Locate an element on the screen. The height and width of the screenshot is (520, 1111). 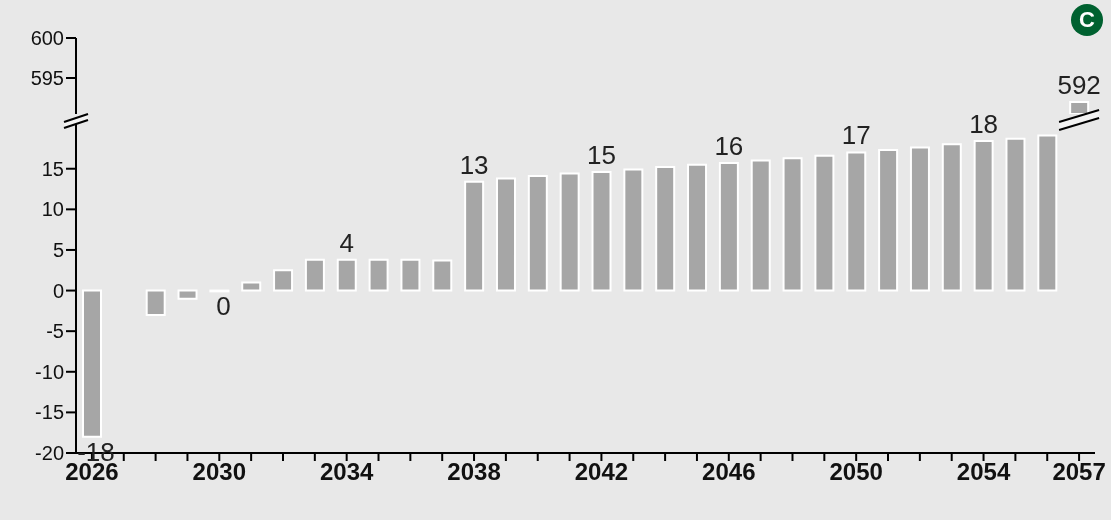
x-tick-label: 2057 is located at coordinates (1079, 472).